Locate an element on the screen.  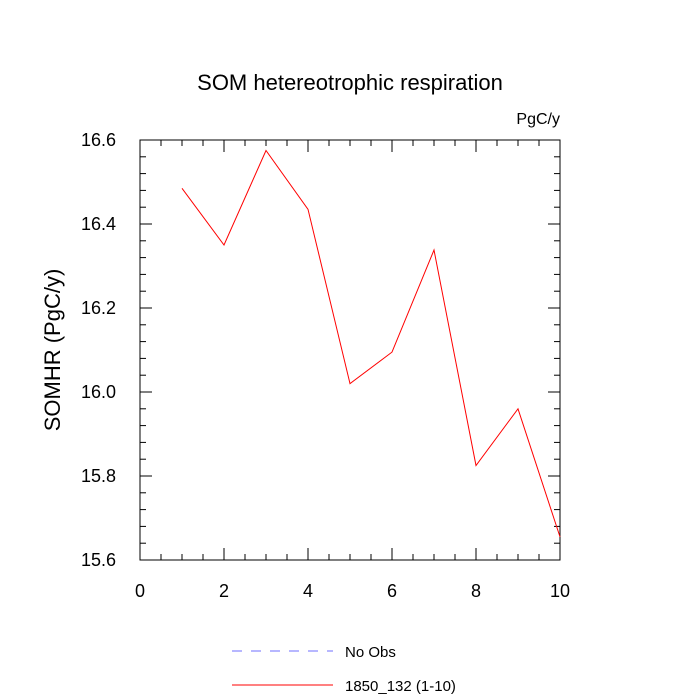
x-tick-label: 4 is located at coordinates (308, 591).